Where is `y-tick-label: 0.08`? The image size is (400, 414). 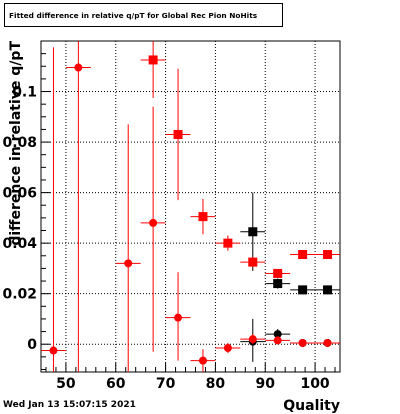 y-tick-label: 0.08 is located at coordinates (19, 143).